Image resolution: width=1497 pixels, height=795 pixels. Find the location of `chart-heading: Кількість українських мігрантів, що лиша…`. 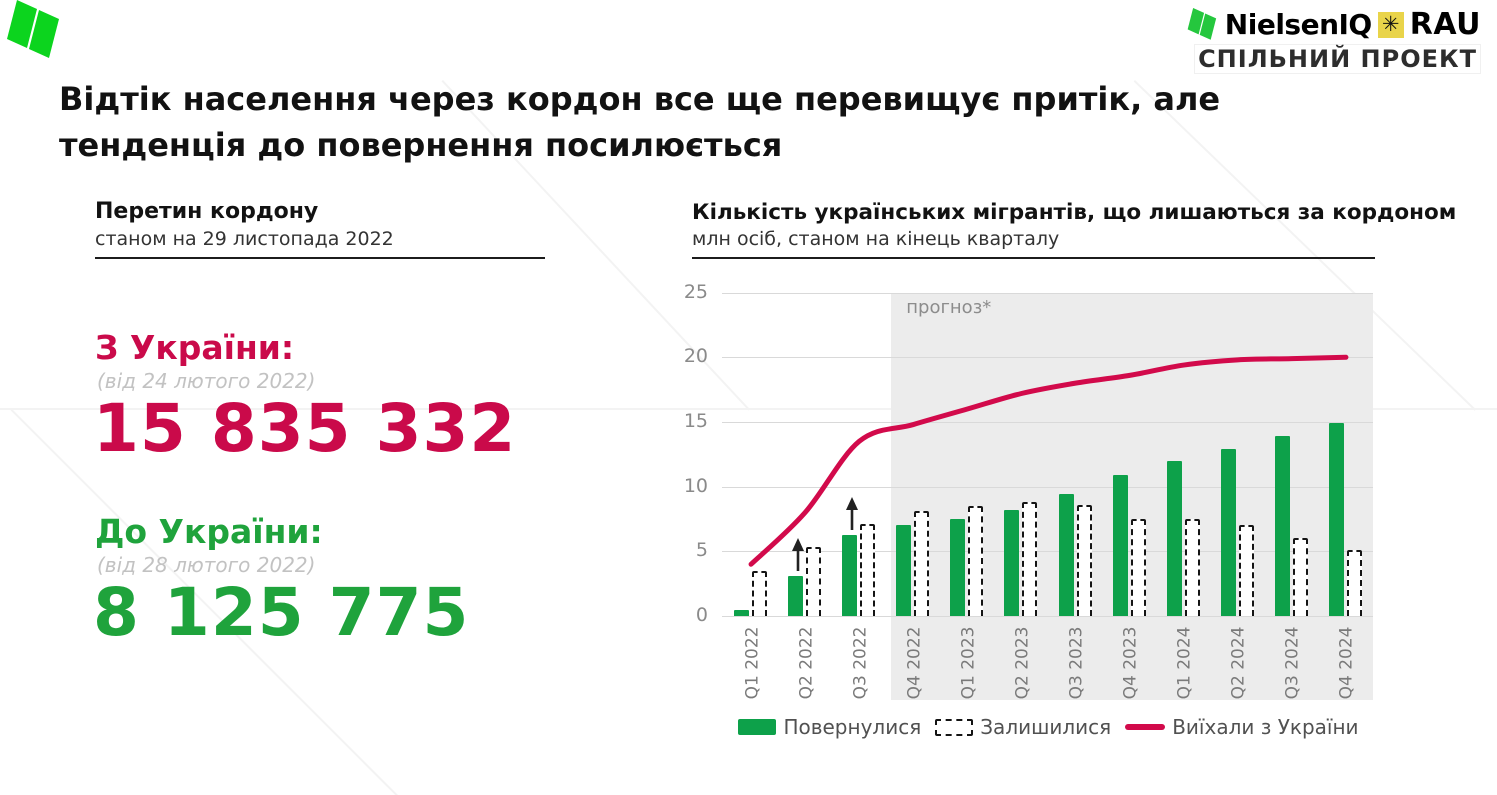

chart-heading: Кількість українських мігрантів, що лиша… is located at coordinates (1074, 212).